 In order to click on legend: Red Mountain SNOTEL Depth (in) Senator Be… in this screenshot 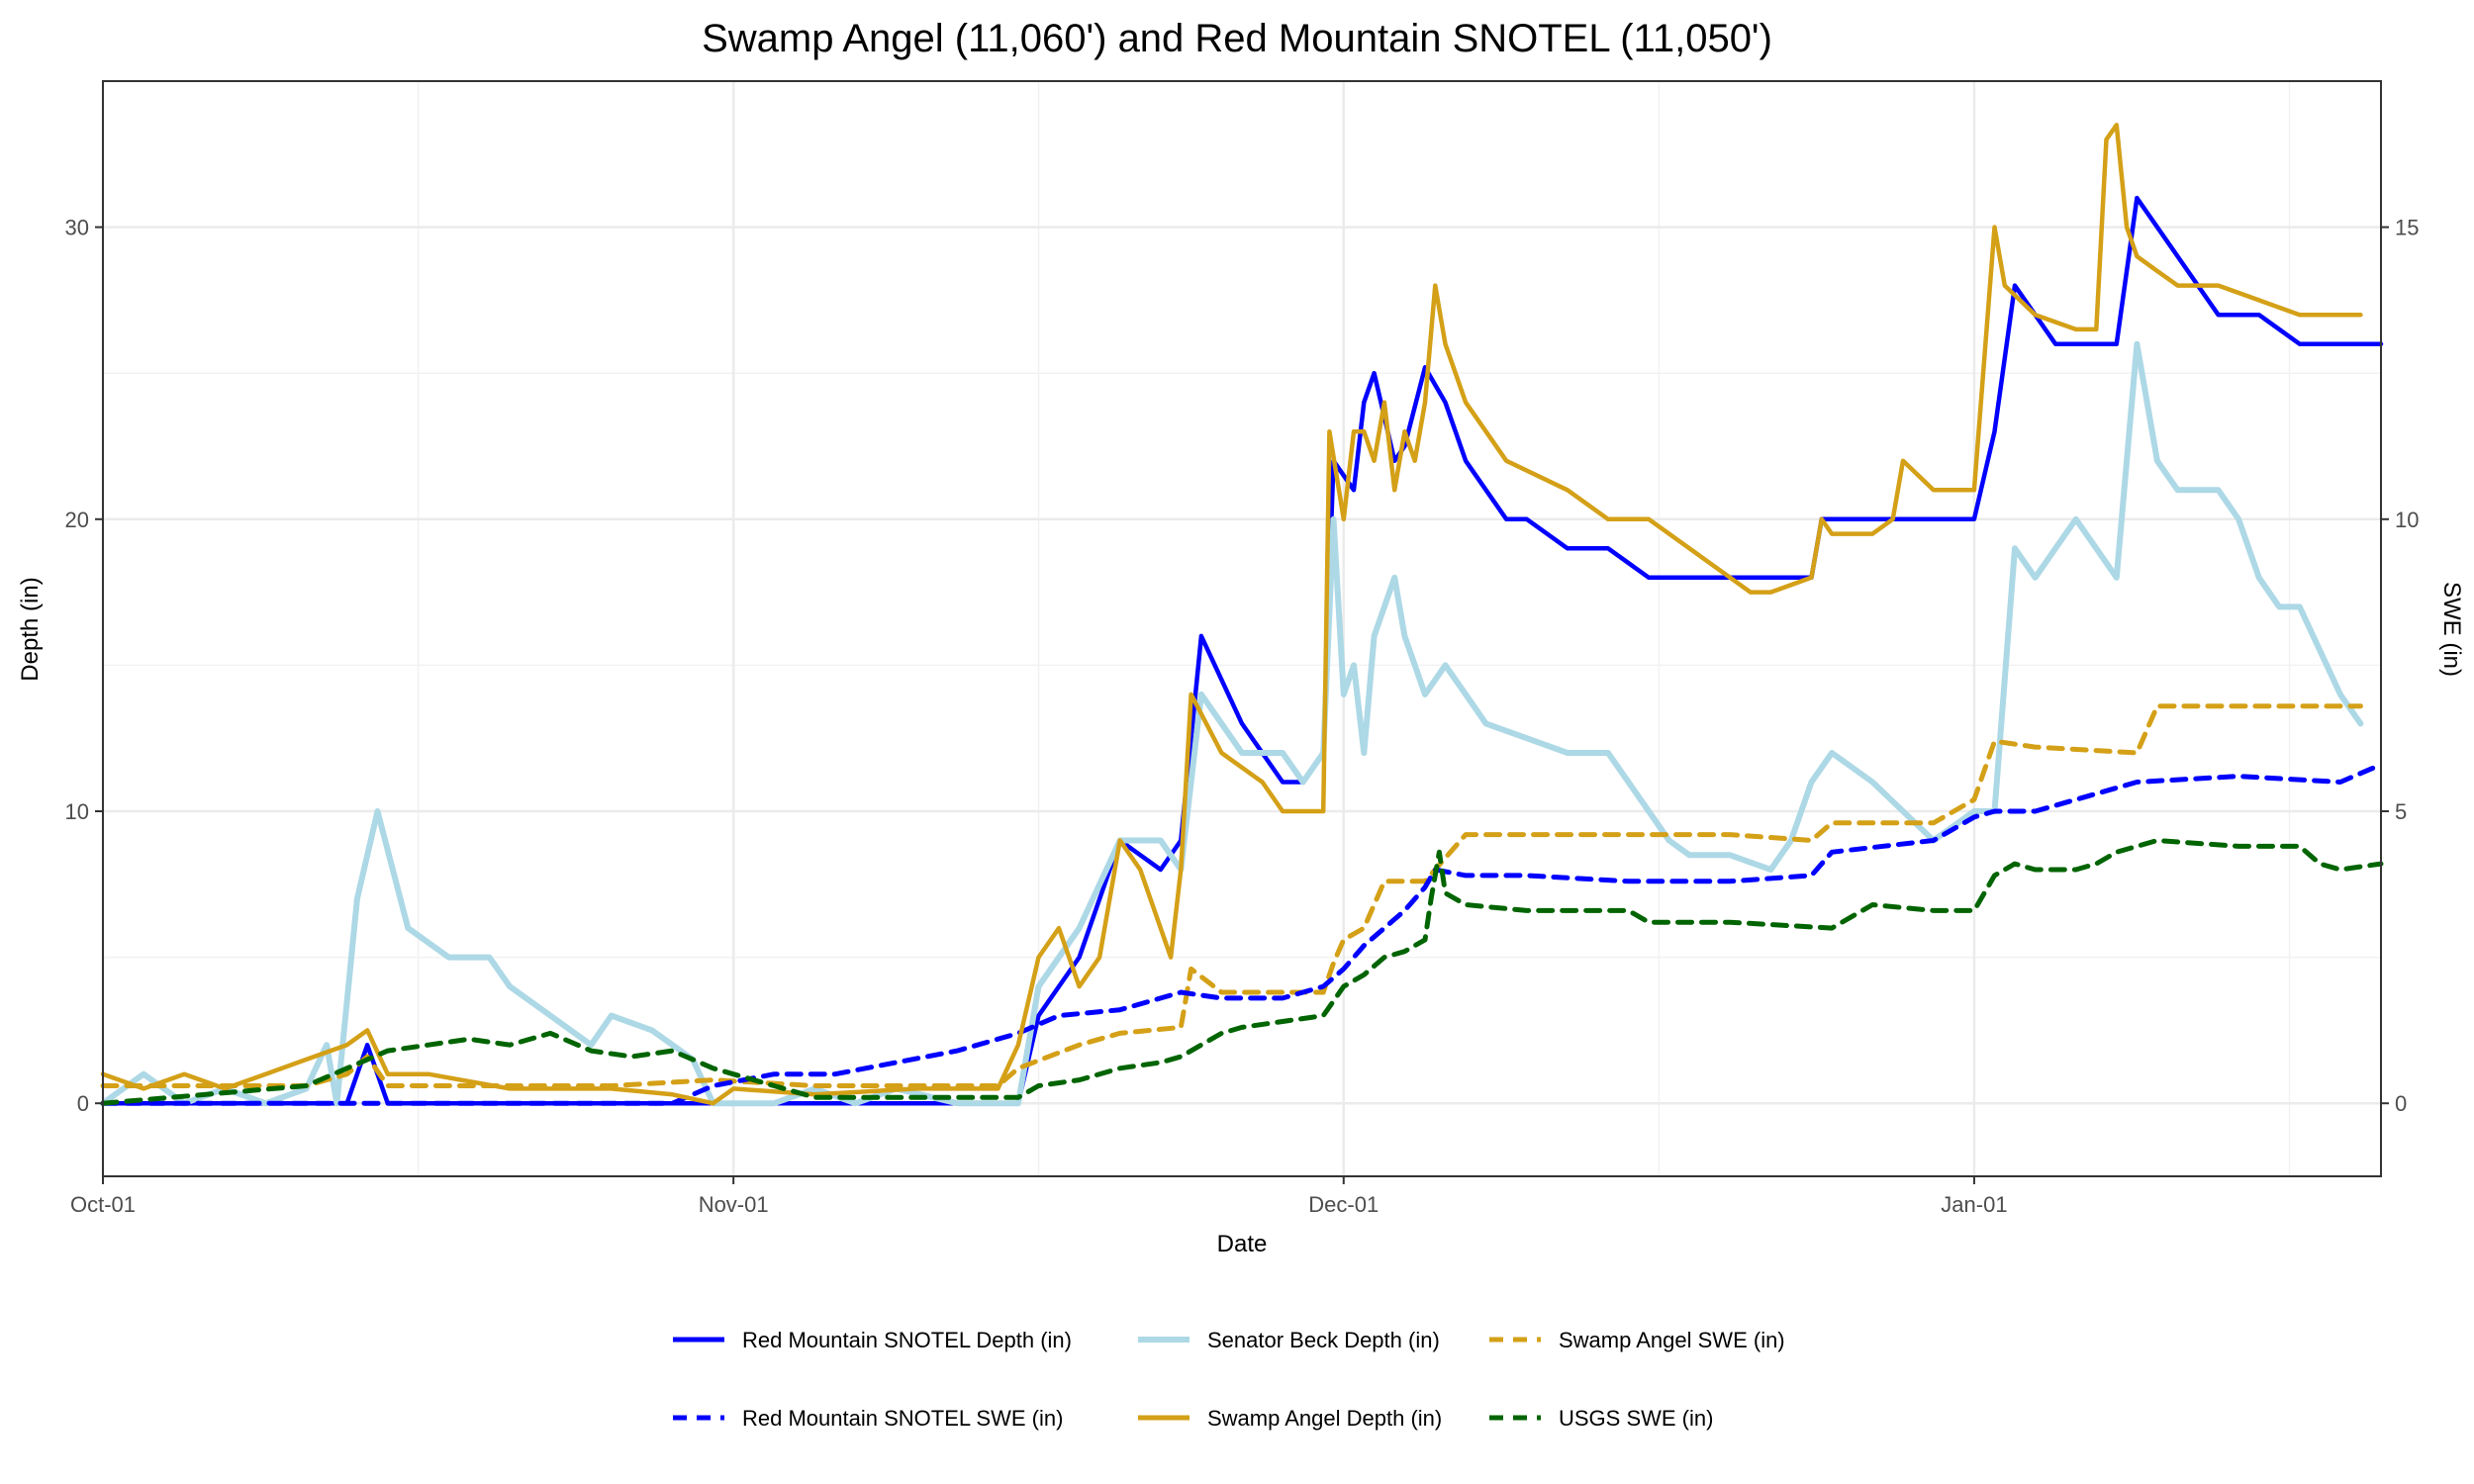, I will do `click(1229, 1379)`.